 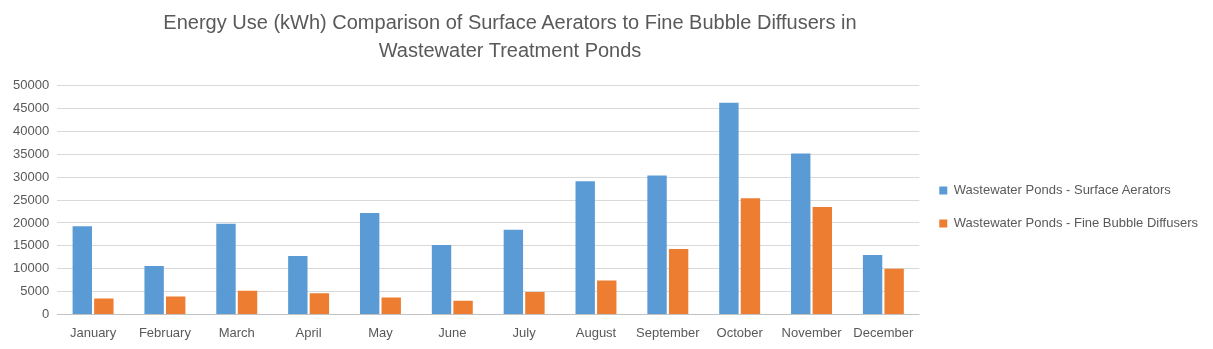 I want to click on x-tick-label: February, so click(x=165, y=332).